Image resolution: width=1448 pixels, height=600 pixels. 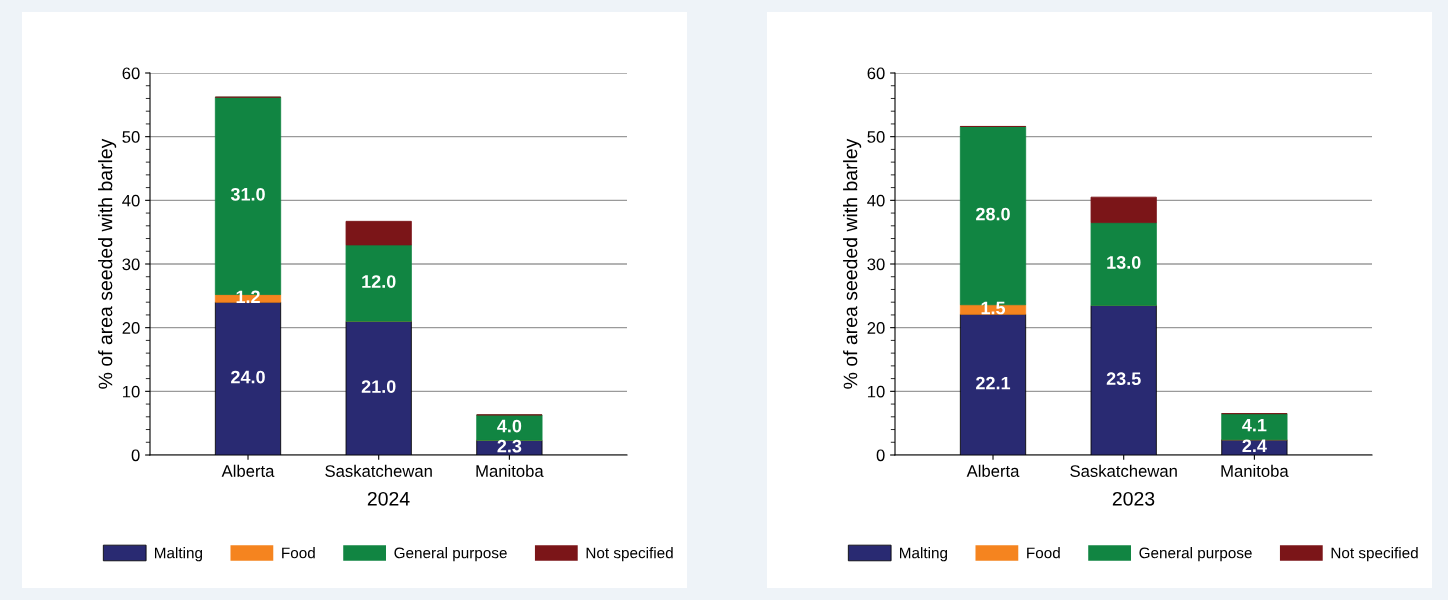 What do you see at coordinates (509, 446) in the screenshot?
I see `data-label: 2.3` at bounding box center [509, 446].